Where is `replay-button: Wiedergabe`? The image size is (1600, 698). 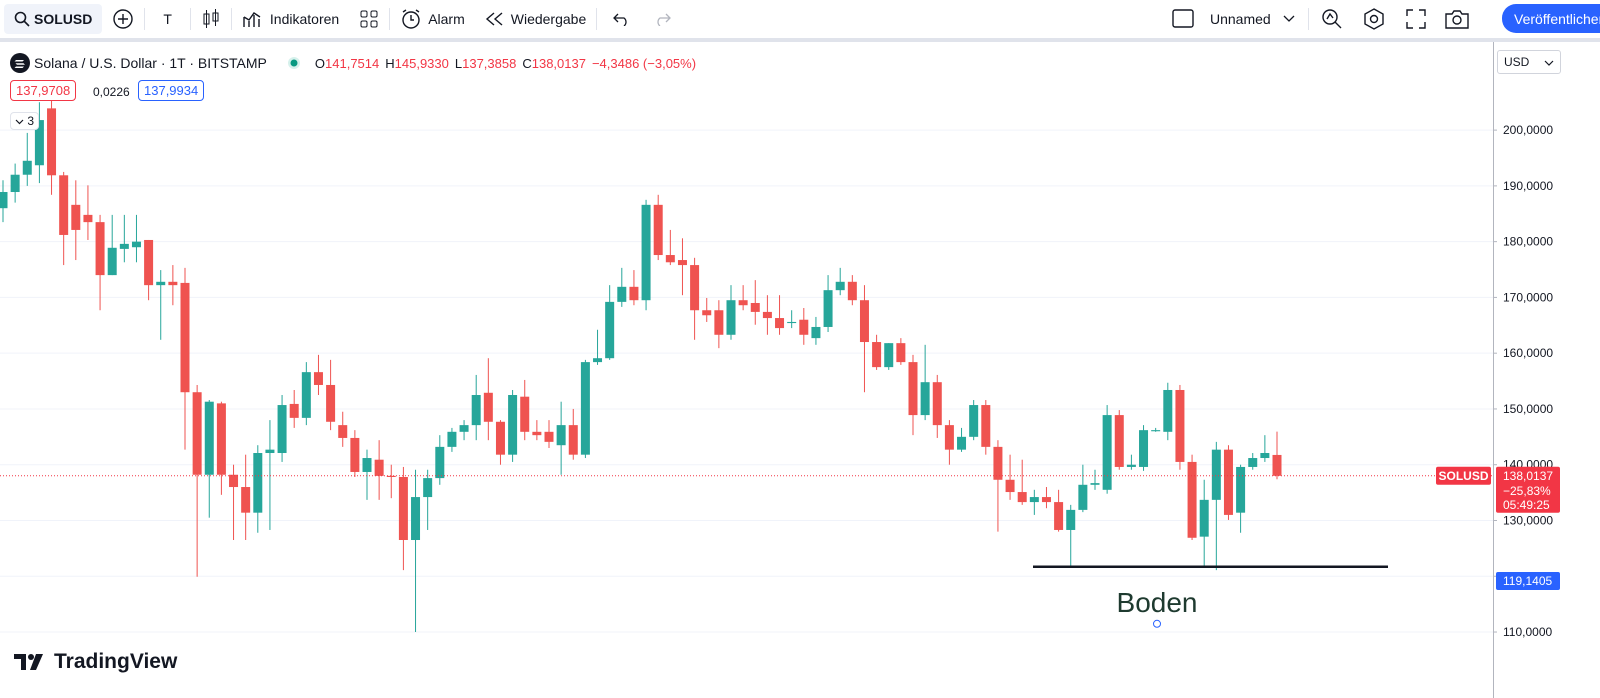 replay-button: Wiedergabe is located at coordinates (536, 19).